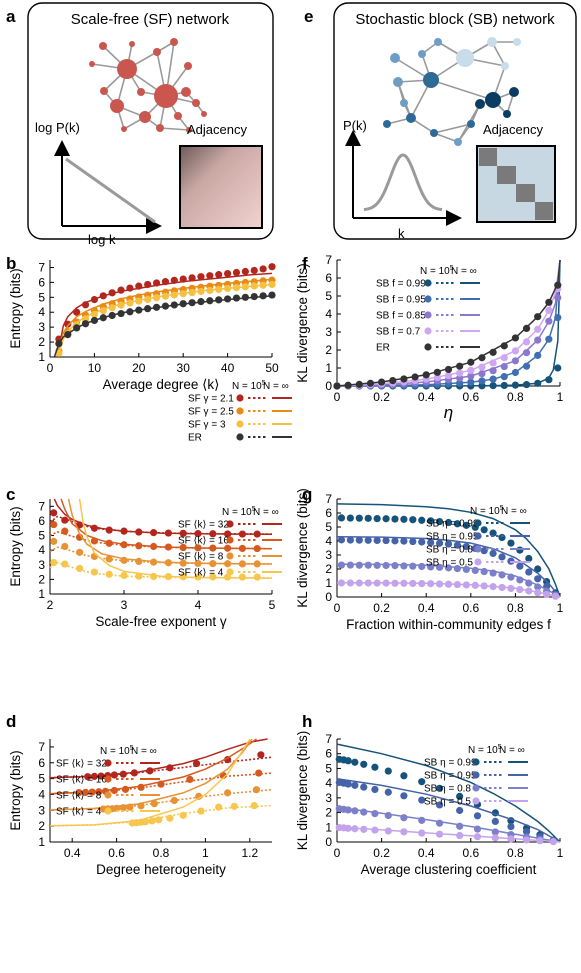 The width and height of the screenshot is (581, 973). I want to click on x-tick-label: 1, so click(560, 608).